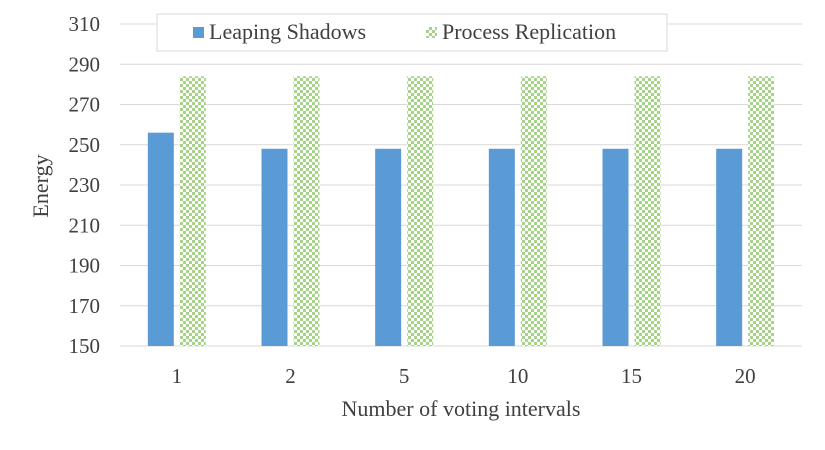 The width and height of the screenshot is (825, 450). What do you see at coordinates (85, 24) in the screenshot?
I see `y-tick-label: 310` at bounding box center [85, 24].